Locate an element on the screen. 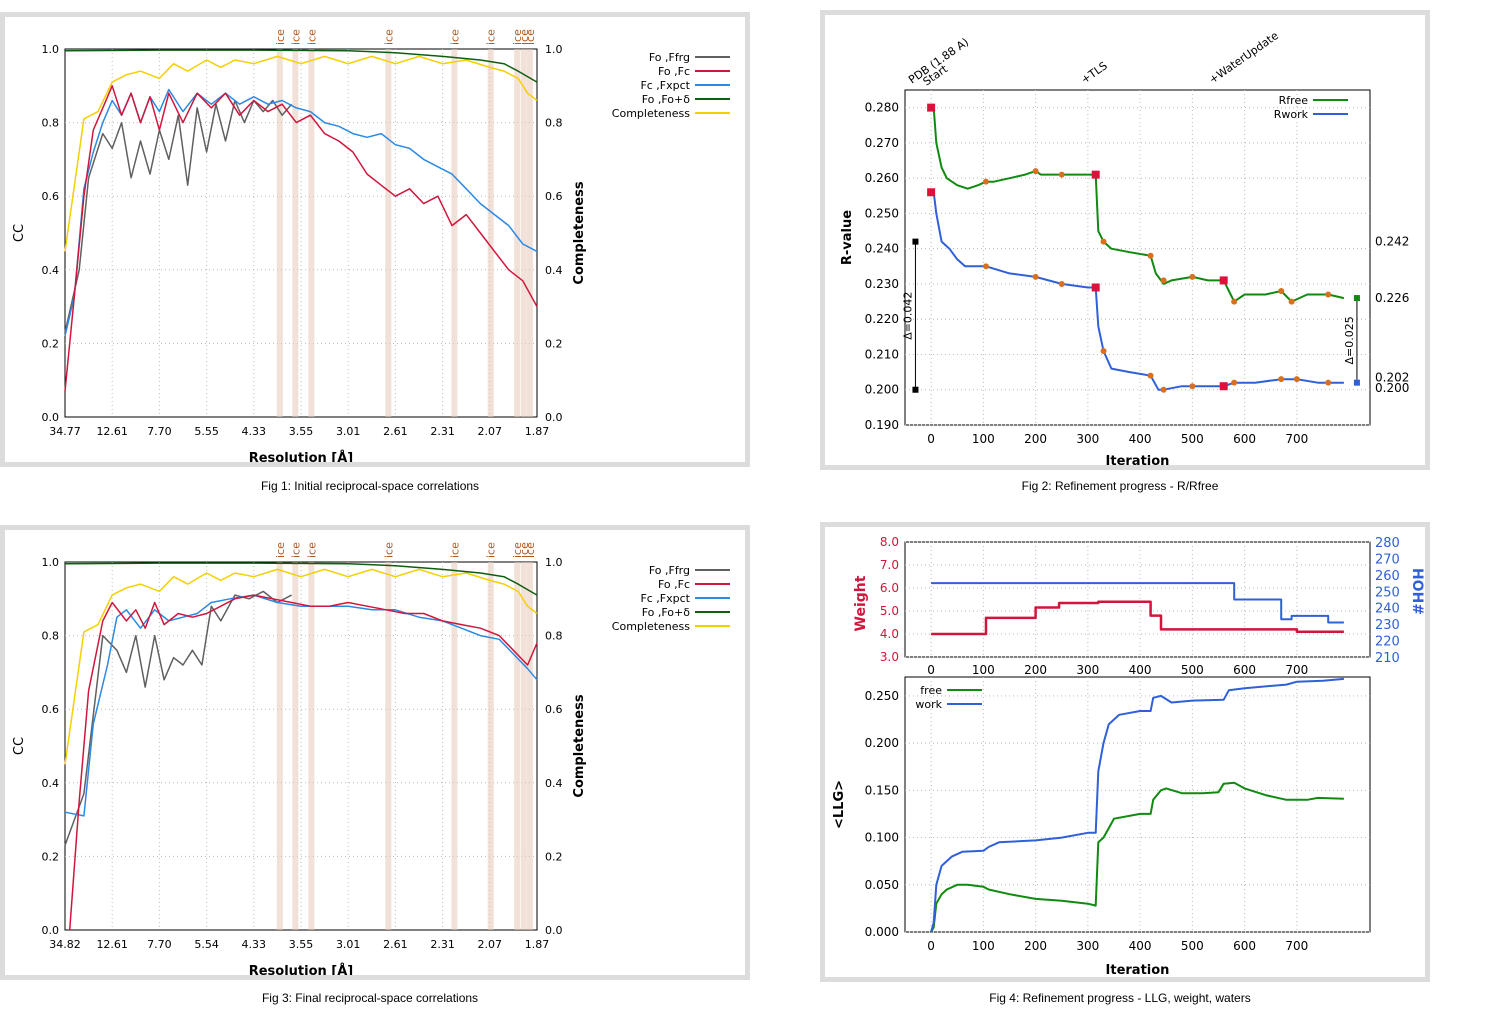 The image size is (1500, 1024). fig2-ytick: 0.210 is located at coordinates (882, 354).